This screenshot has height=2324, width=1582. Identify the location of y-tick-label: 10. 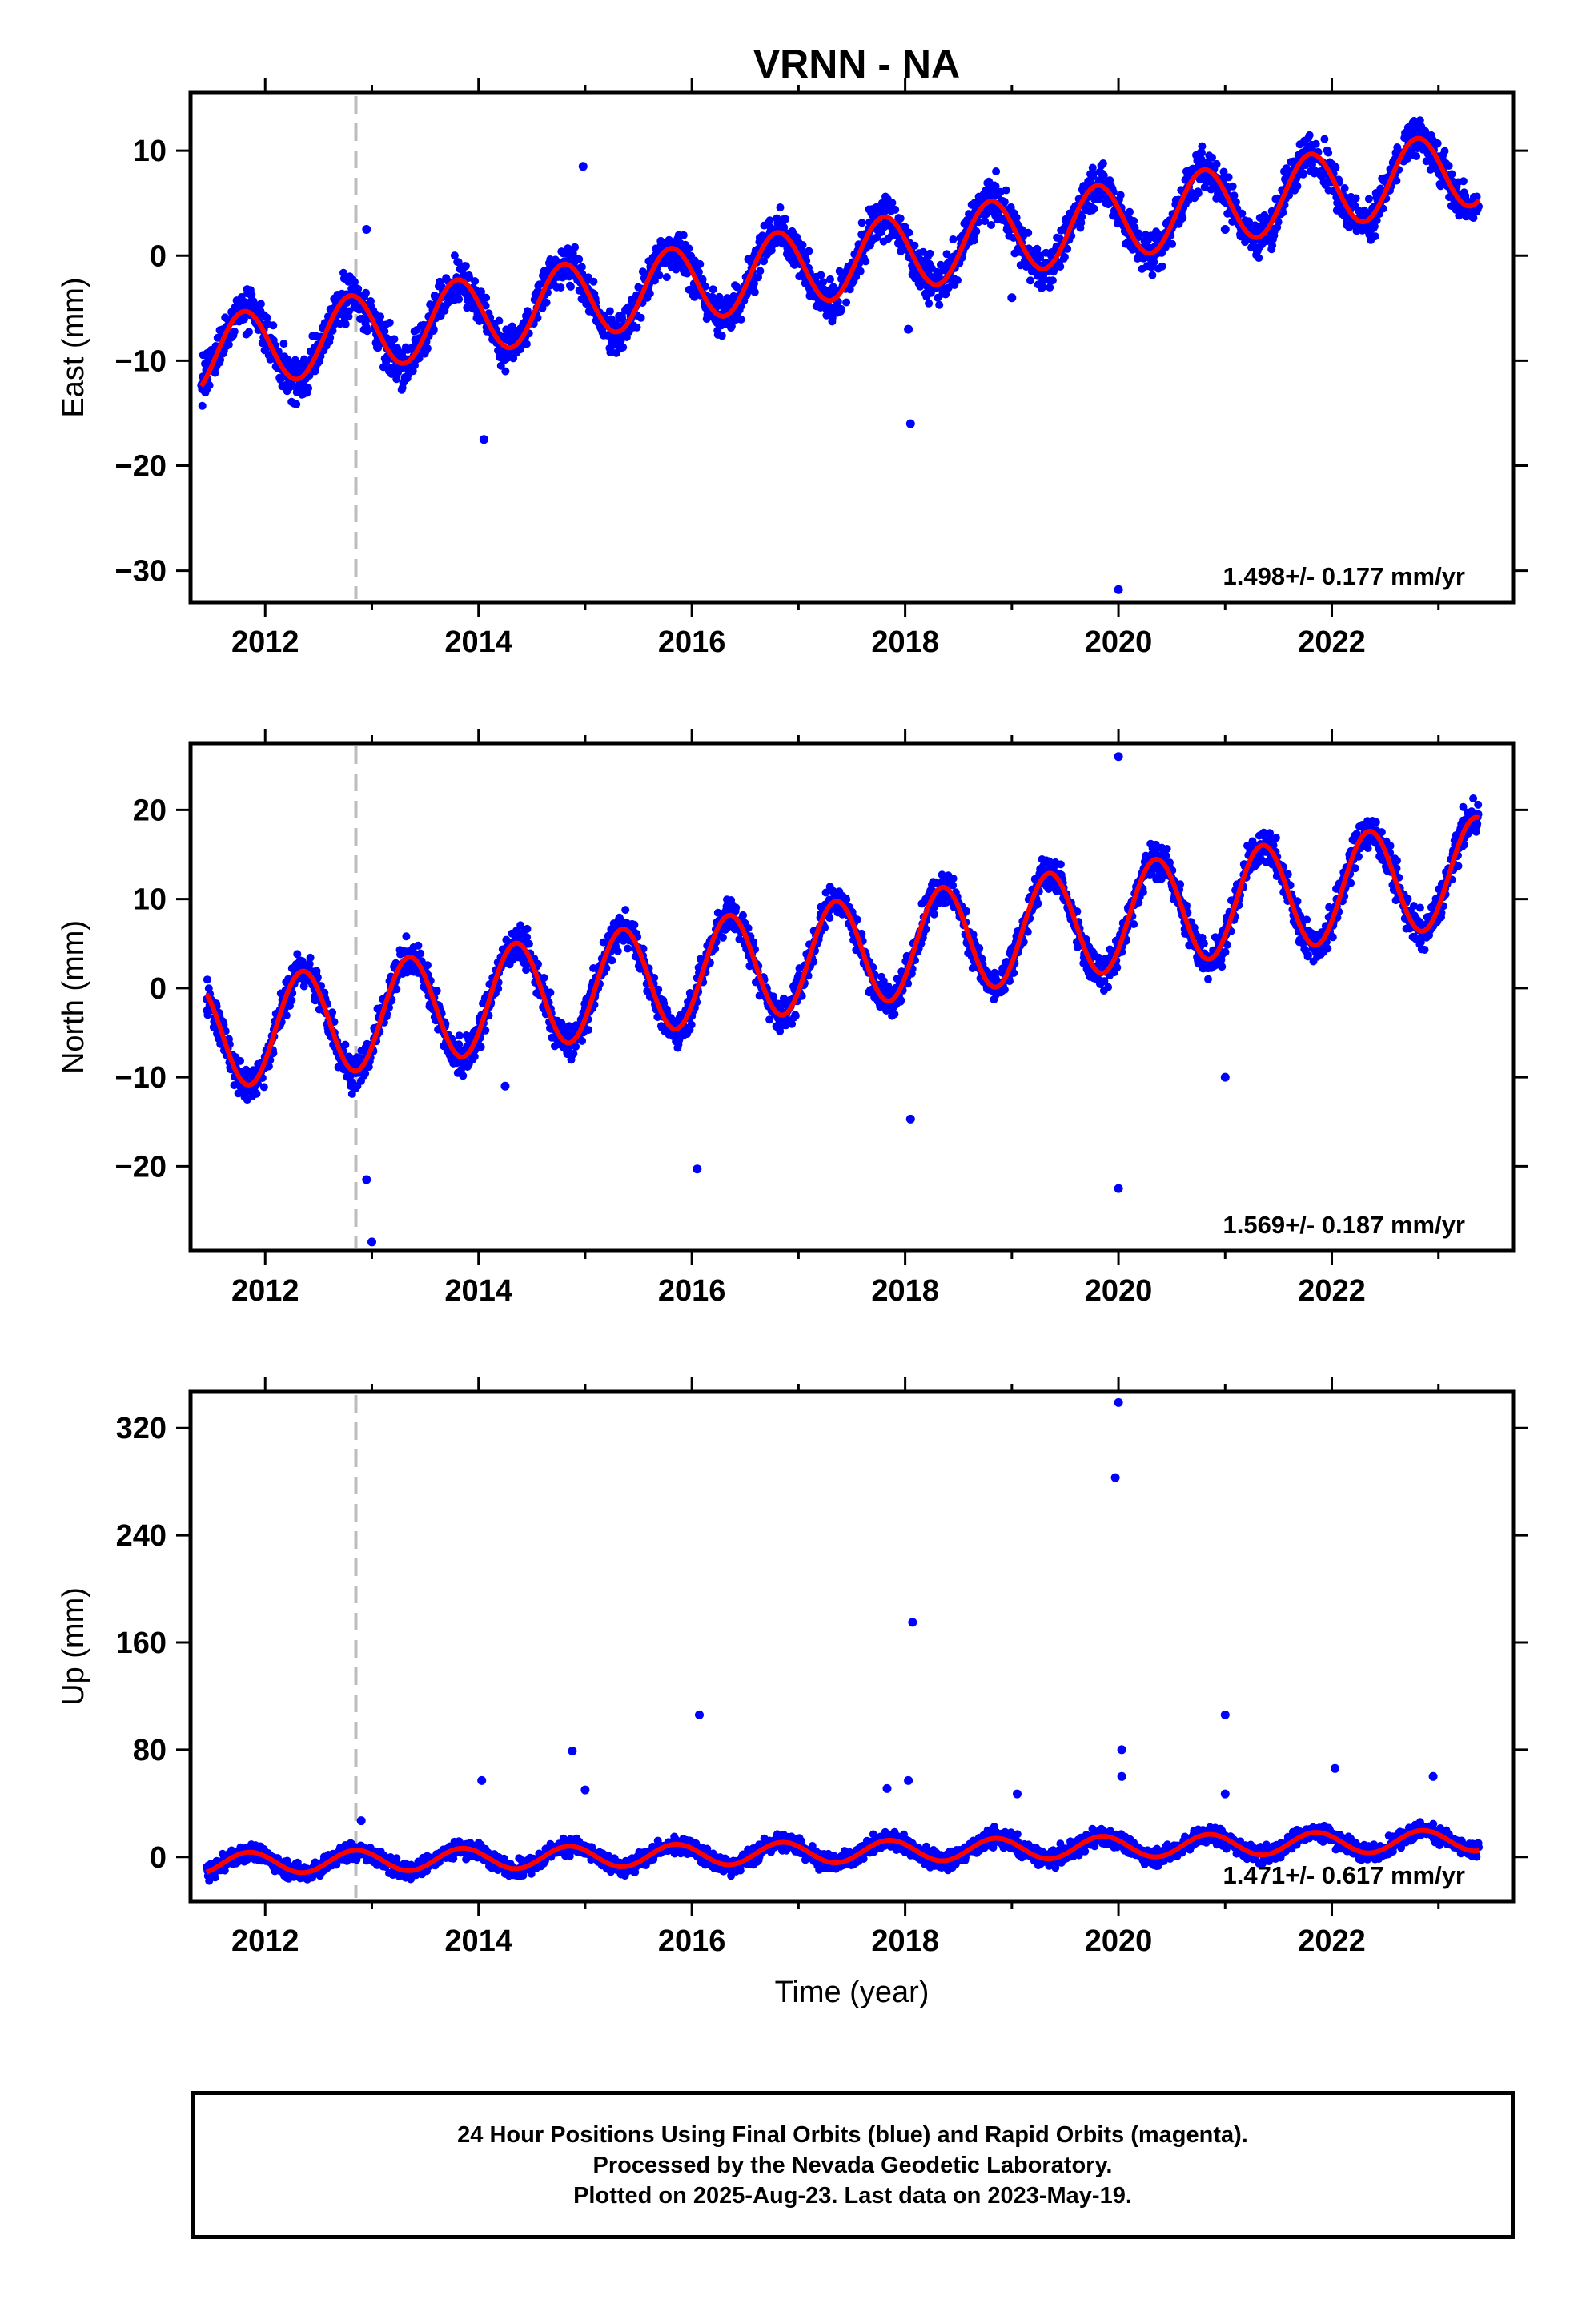
(150, 151).